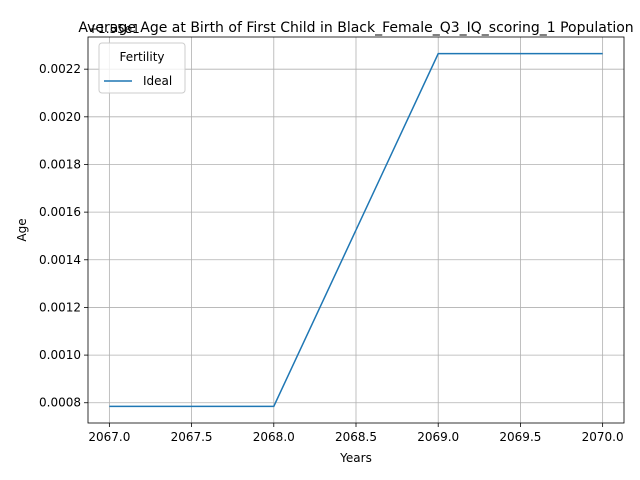 This screenshot has height=480, width=640. What do you see at coordinates (22, 229) in the screenshot?
I see `y-axis-label: Age` at bounding box center [22, 229].